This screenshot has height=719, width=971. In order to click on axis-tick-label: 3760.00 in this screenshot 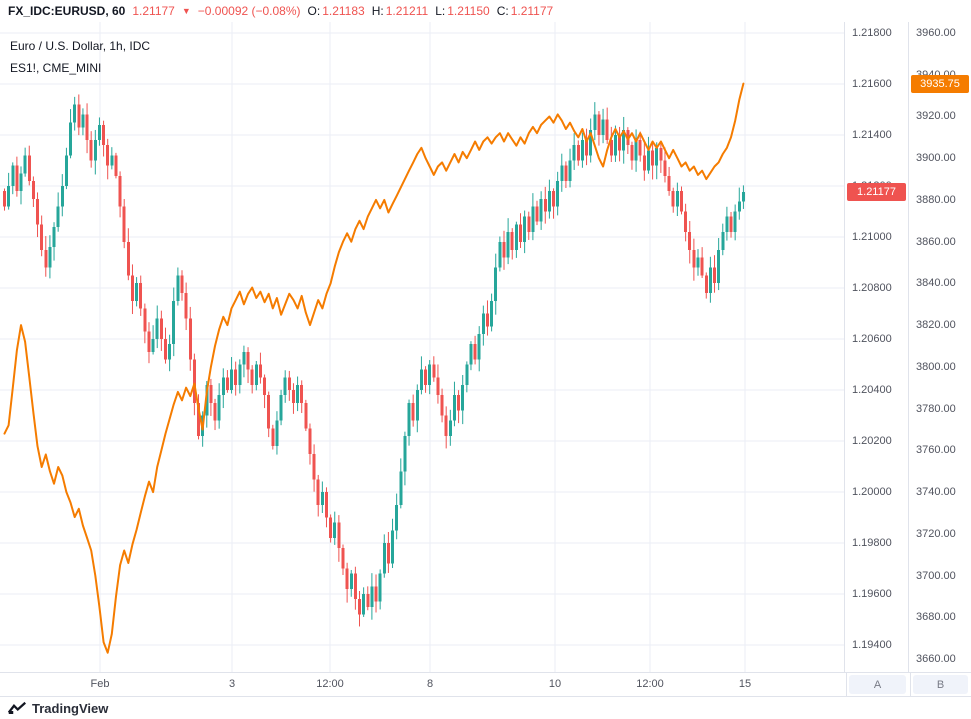, I will do `click(936, 450)`.